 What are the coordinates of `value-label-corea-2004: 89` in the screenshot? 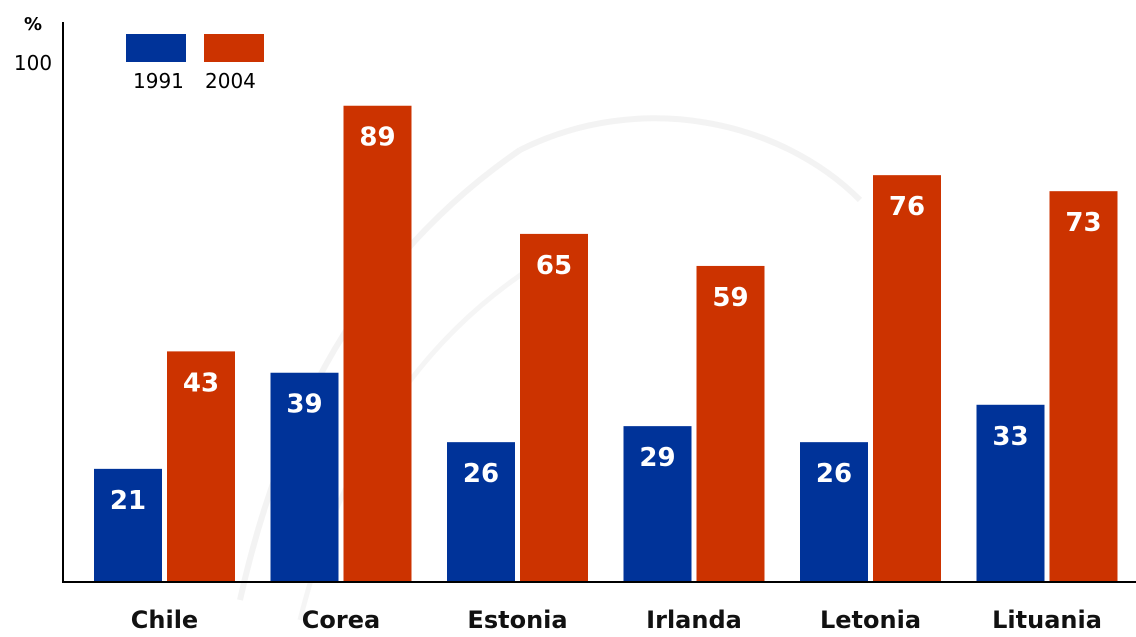 It's located at (377, 138).